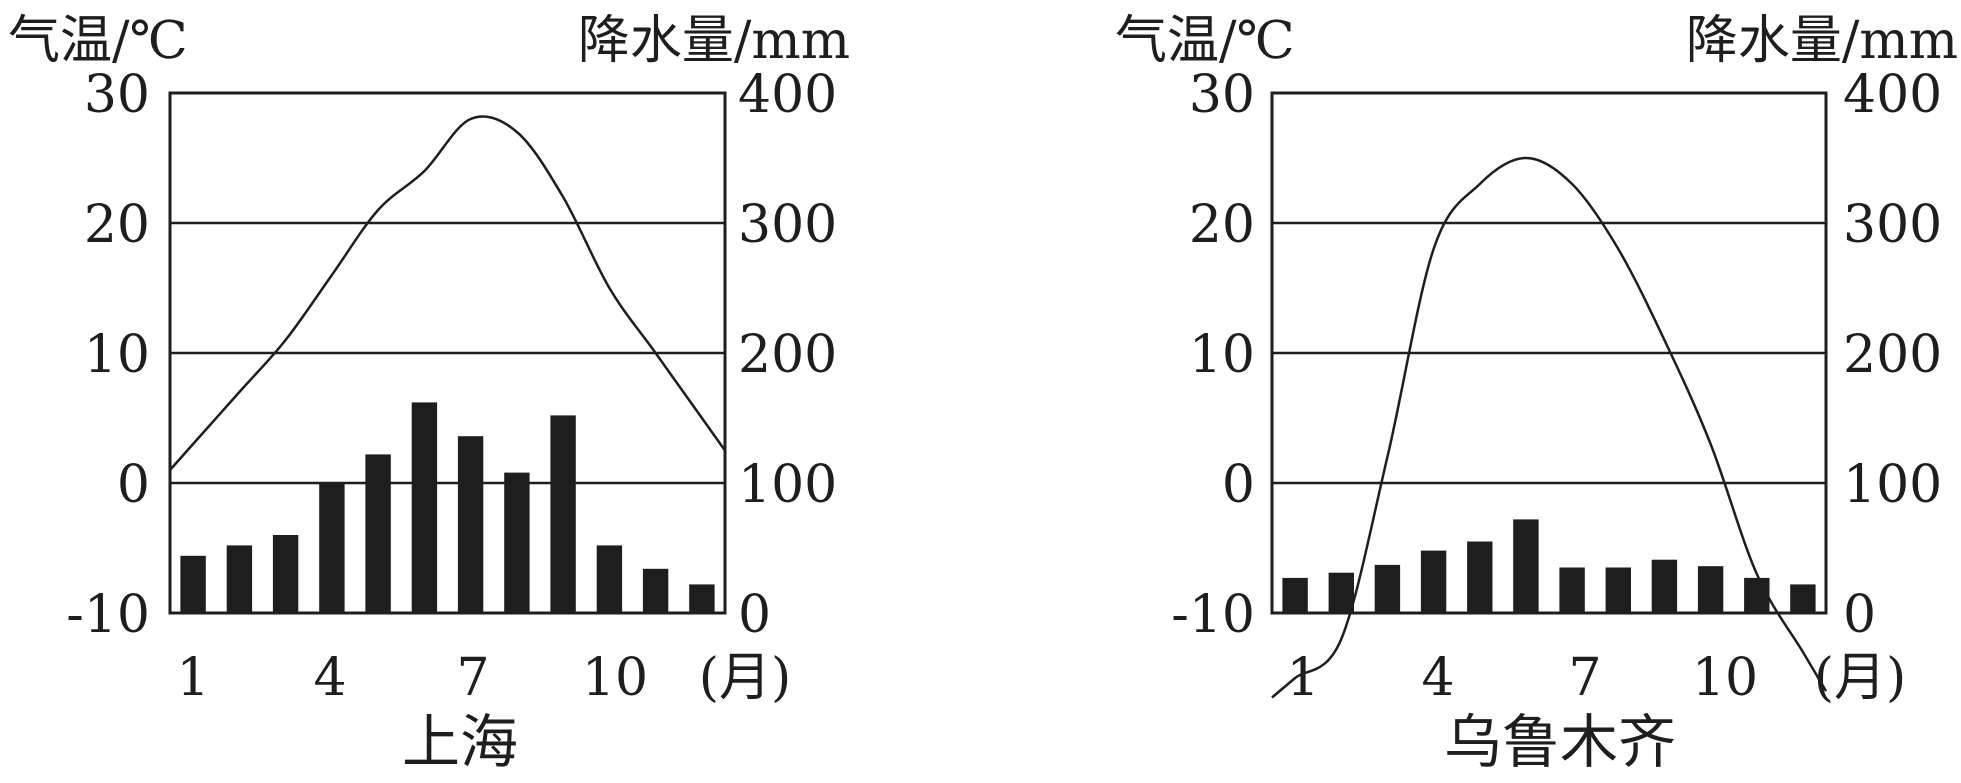 Image resolution: width=1961 pixels, height=783 pixels. Describe the element at coordinates (1560, 742) in the screenshot. I see `city-name: 乌鲁木齐` at that location.